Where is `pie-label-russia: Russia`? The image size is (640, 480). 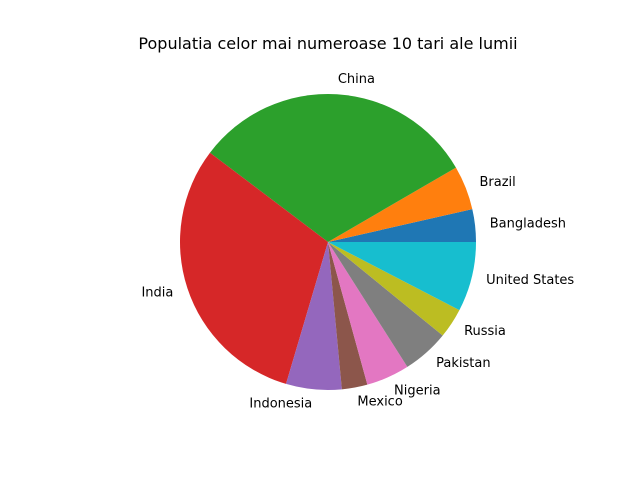
pie-label-russia: Russia is located at coordinates (485, 331).